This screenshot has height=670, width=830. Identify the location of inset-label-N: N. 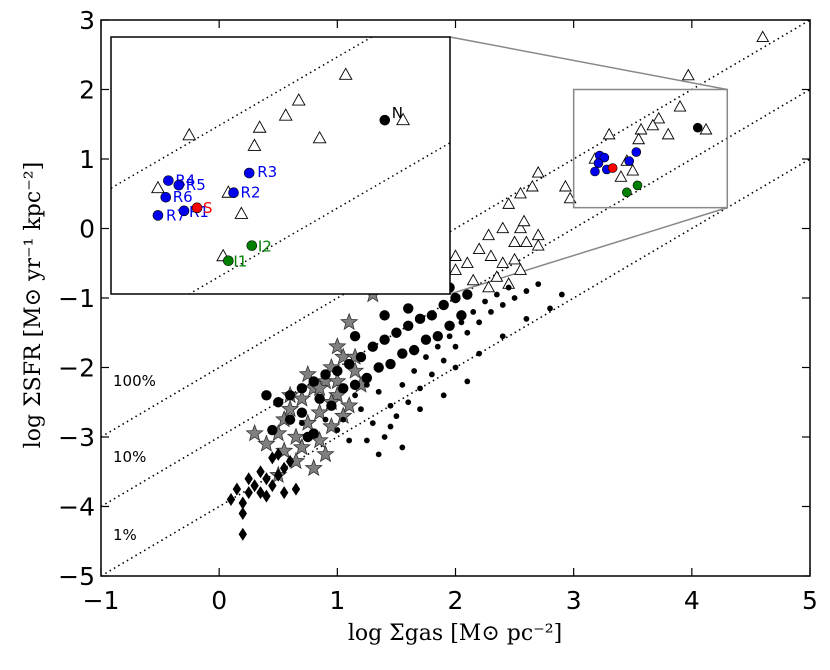
(397, 113).